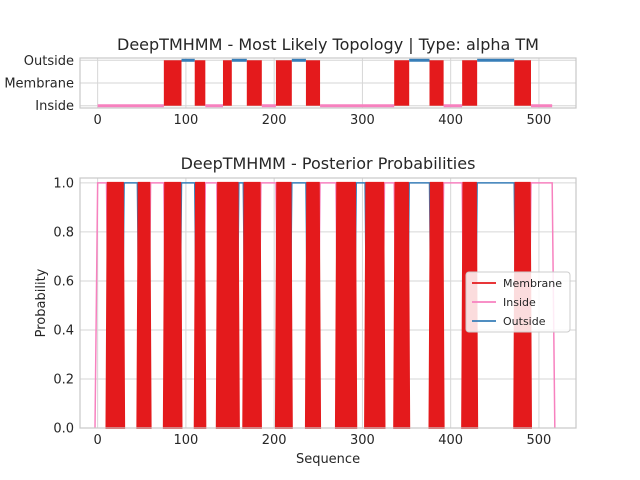 The width and height of the screenshot is (640, 480). What do you see at coordinates (524, 321) in the screenshot?
I see `legend-label-outside: Outside` at bounding box center [524, 321].